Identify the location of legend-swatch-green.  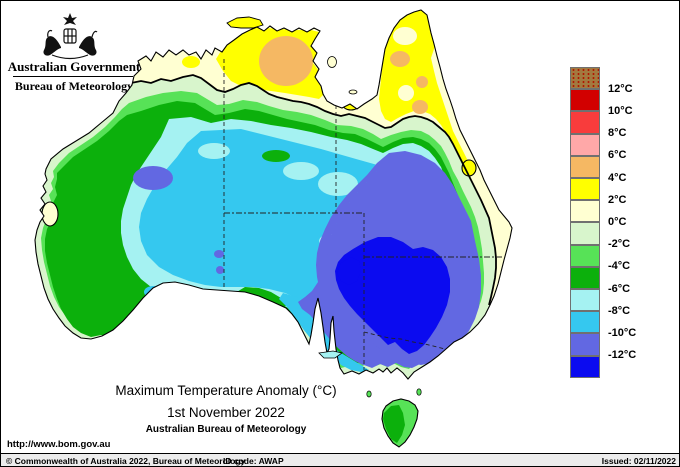
(585, 277).